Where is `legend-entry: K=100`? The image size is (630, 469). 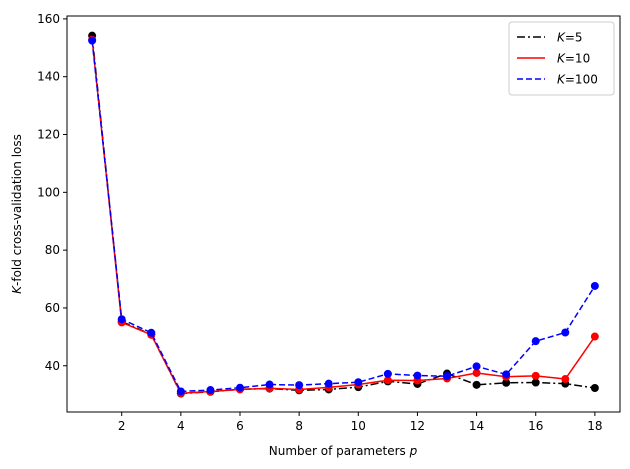
legend-entry: K=100 is located at coordinates (557, 80).